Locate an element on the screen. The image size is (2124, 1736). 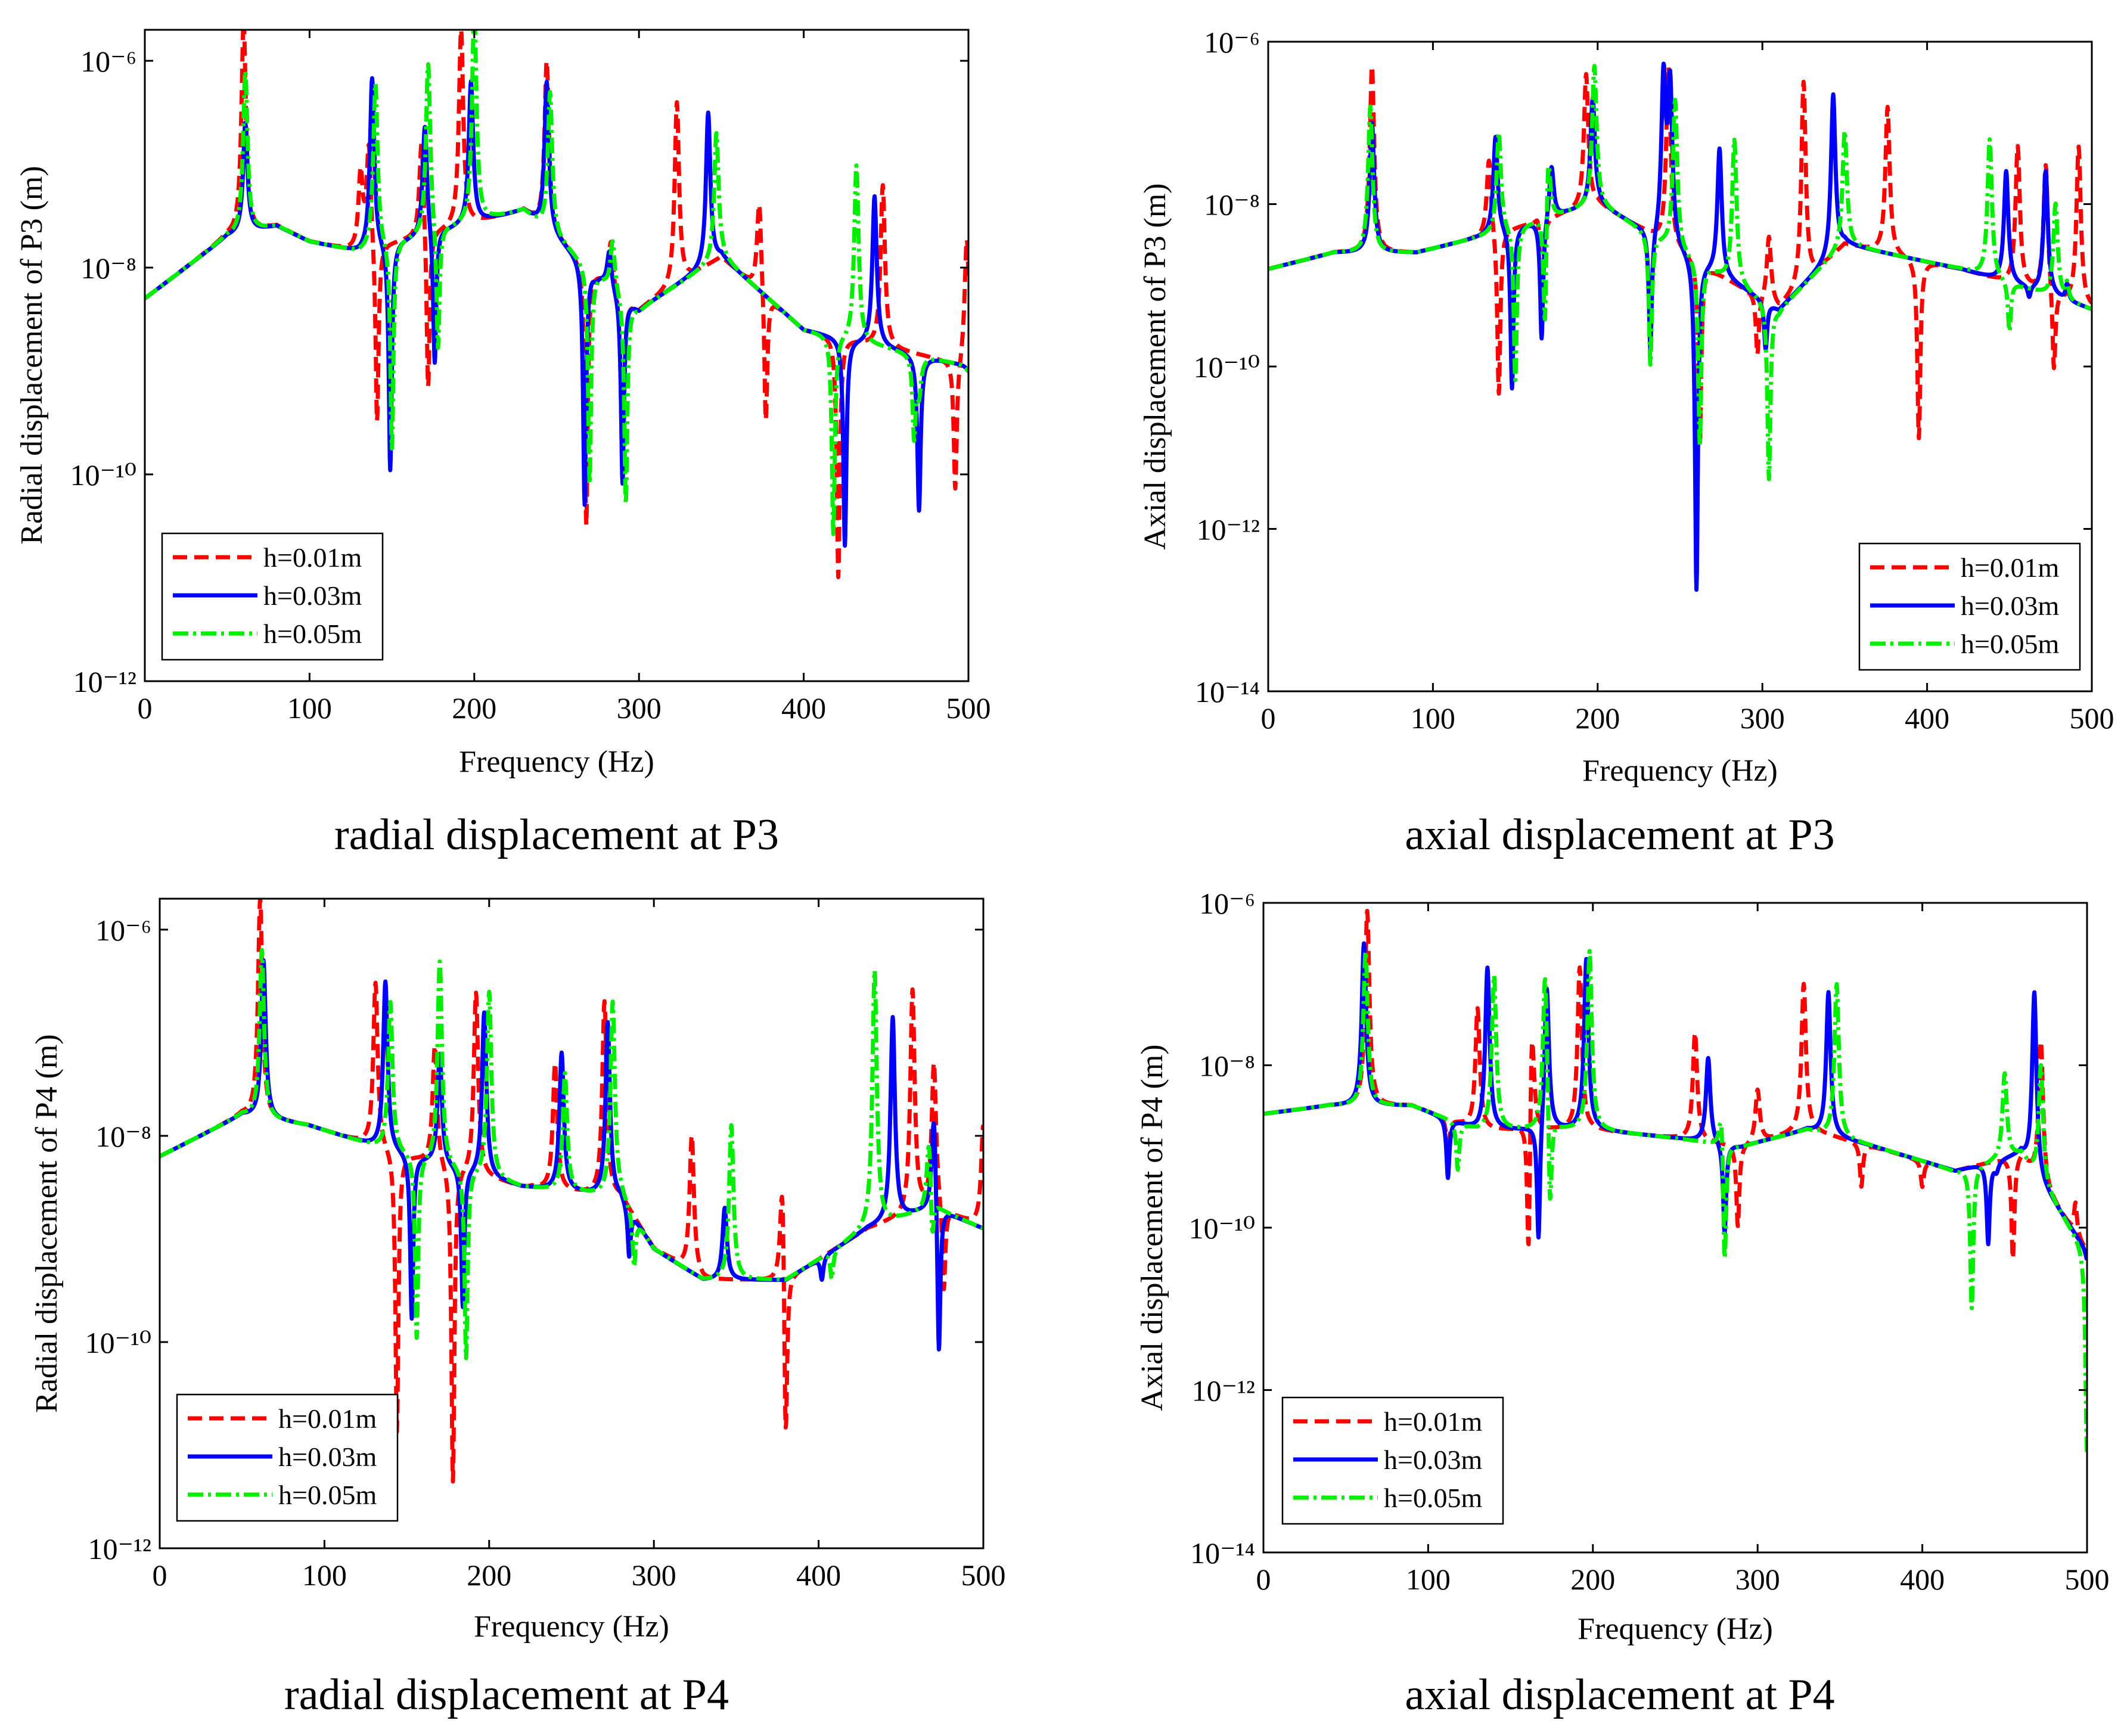
y-axis-label: Axial displacement of P3 (m) is located at coordinates (1155, 366).